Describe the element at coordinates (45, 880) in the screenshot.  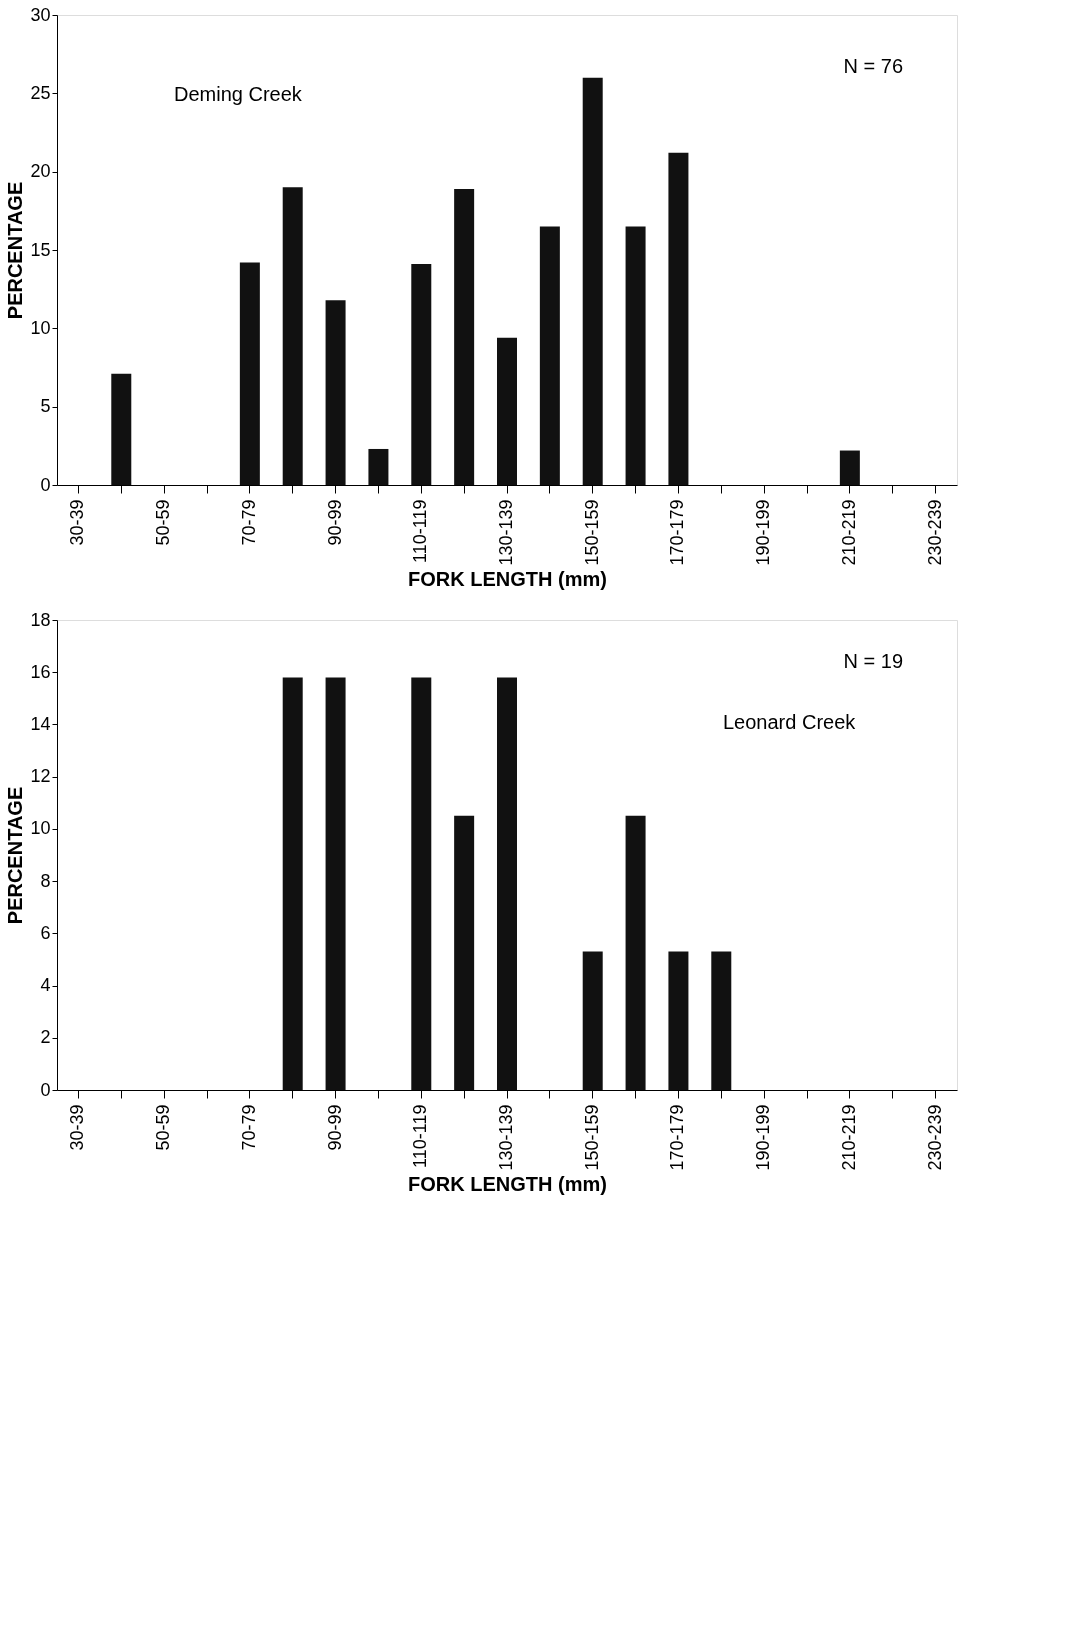
I see `y-tick-label: 8` at that location.